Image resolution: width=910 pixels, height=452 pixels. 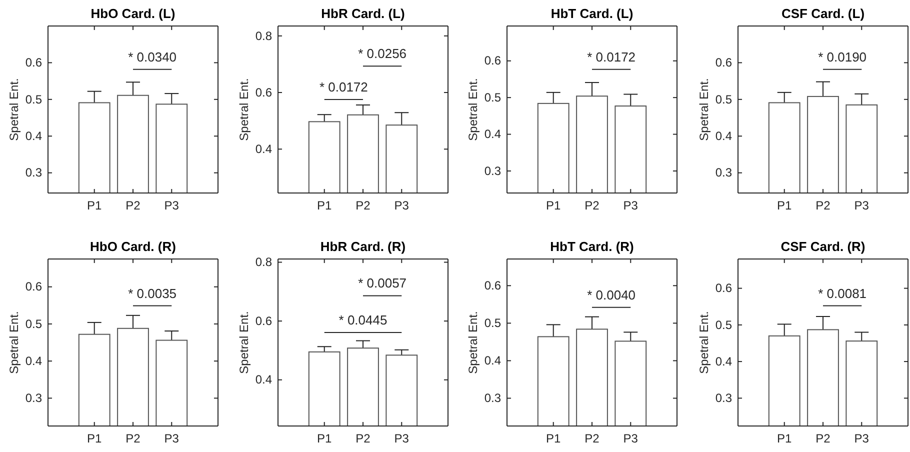 I want to click on chart-title: HbT Card. (R), so click(x=592, y=246).